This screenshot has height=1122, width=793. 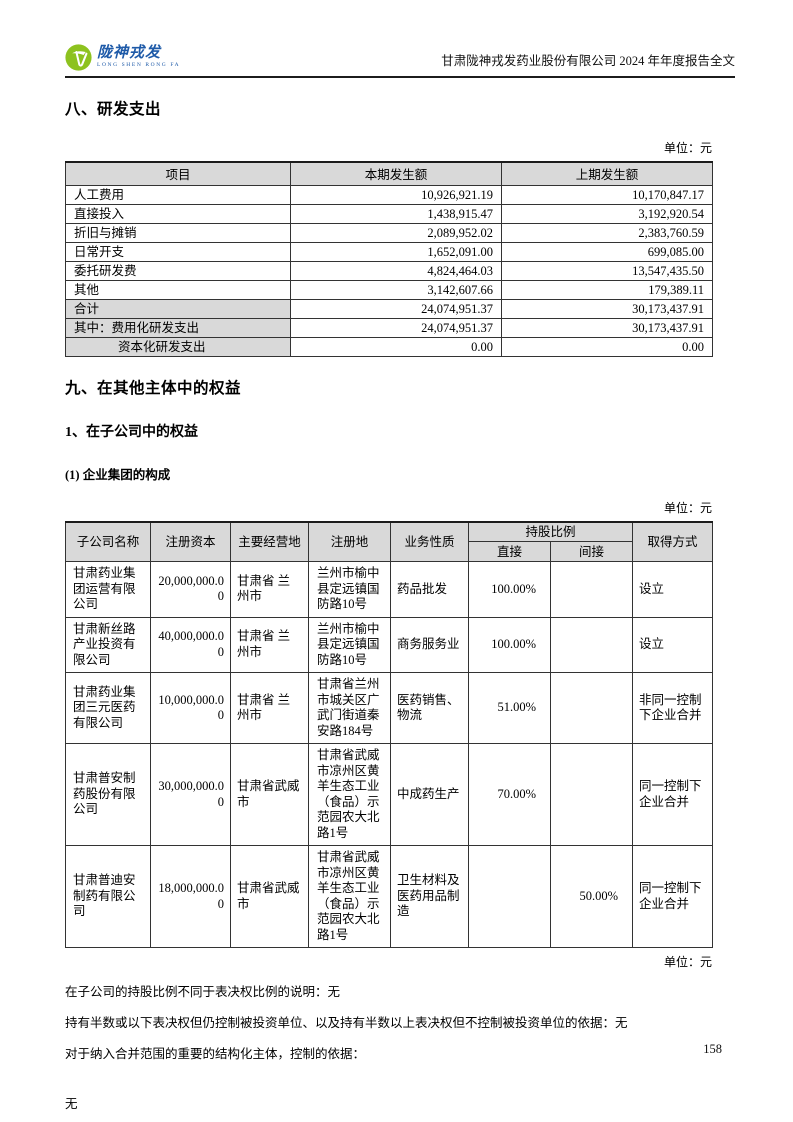 What do you see at coordinates (429, 644) in the screenshot?
I see `cell-business: 商务服务业` at bounding box center [429, 644].